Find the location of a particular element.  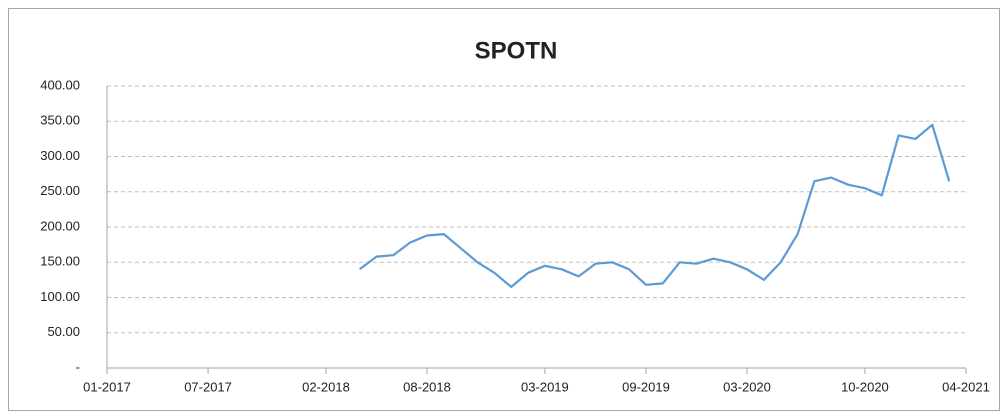

y-tick-label: 250.00 is located at coordinates (60, 190).